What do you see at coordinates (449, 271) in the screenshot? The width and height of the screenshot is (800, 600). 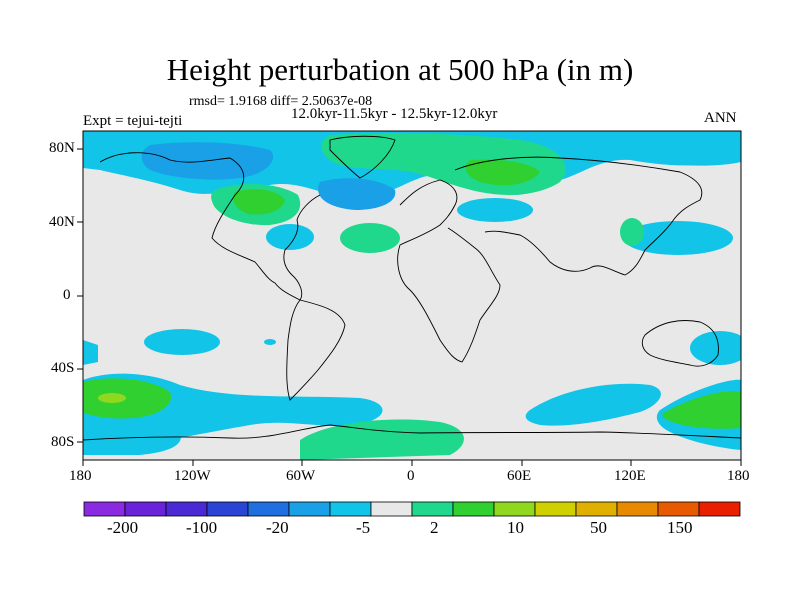 I see `coast-europe-africa` at bounding box center [449, 271].